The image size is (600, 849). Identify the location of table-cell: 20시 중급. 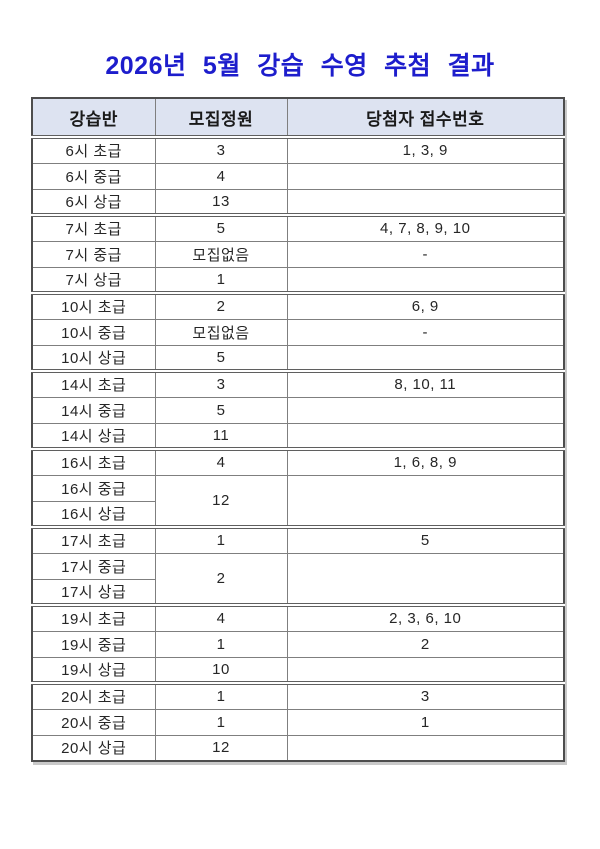
(93, 722).